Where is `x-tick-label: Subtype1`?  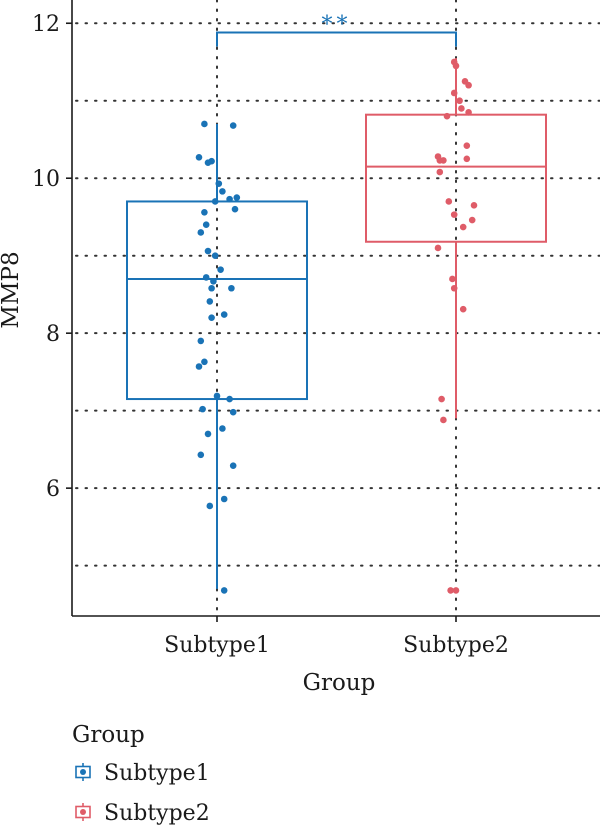
x-tick-label: Subtype1 is located at coordinates (217, 645).